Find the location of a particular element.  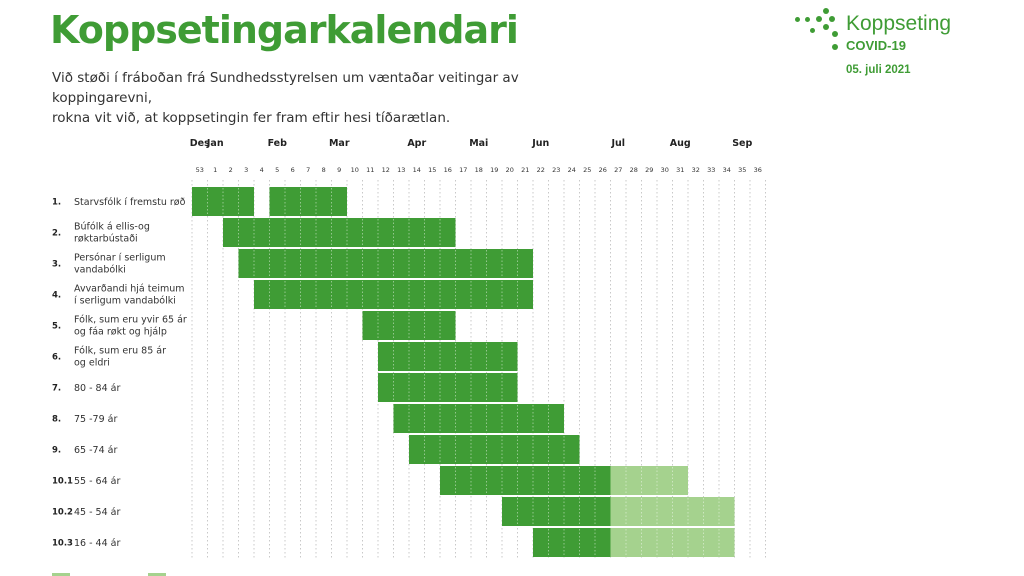

week-label: 30 is located at coordinates (665, 170).